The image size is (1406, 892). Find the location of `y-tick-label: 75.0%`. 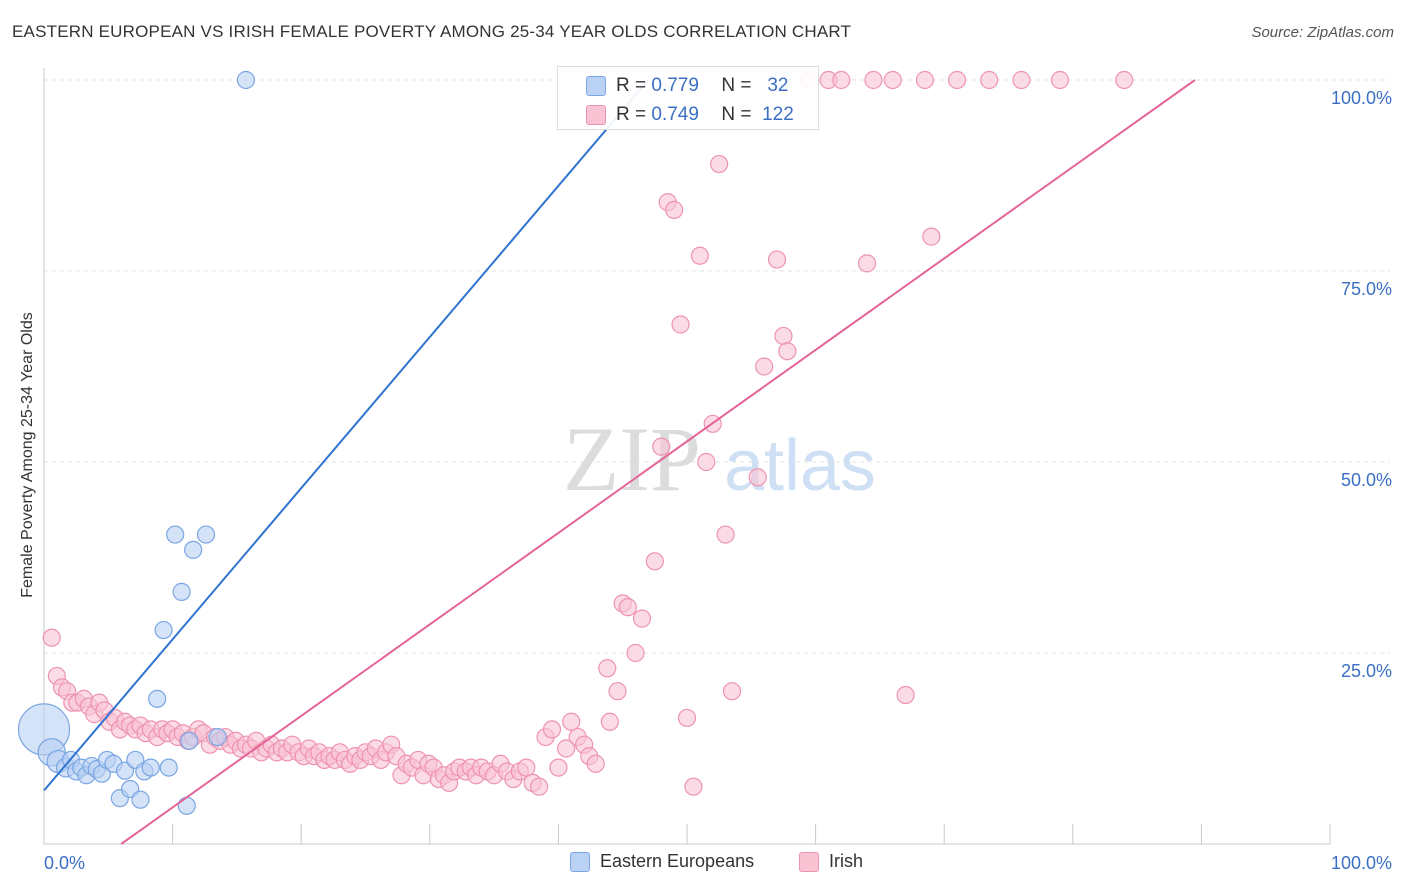

y-tick-label: 75.0% is located at coordinates (1366, 289).